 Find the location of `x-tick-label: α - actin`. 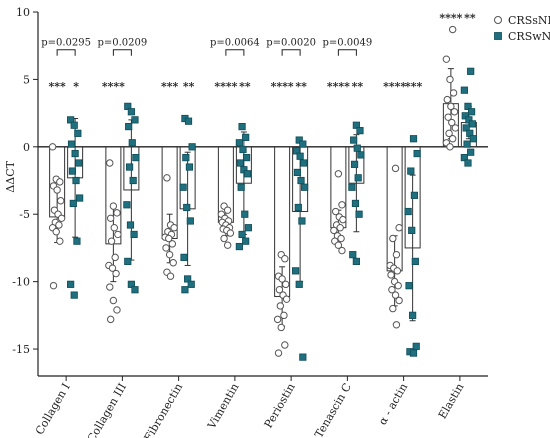

x-tick-label: α - actin is located at coordinates (393, 404).